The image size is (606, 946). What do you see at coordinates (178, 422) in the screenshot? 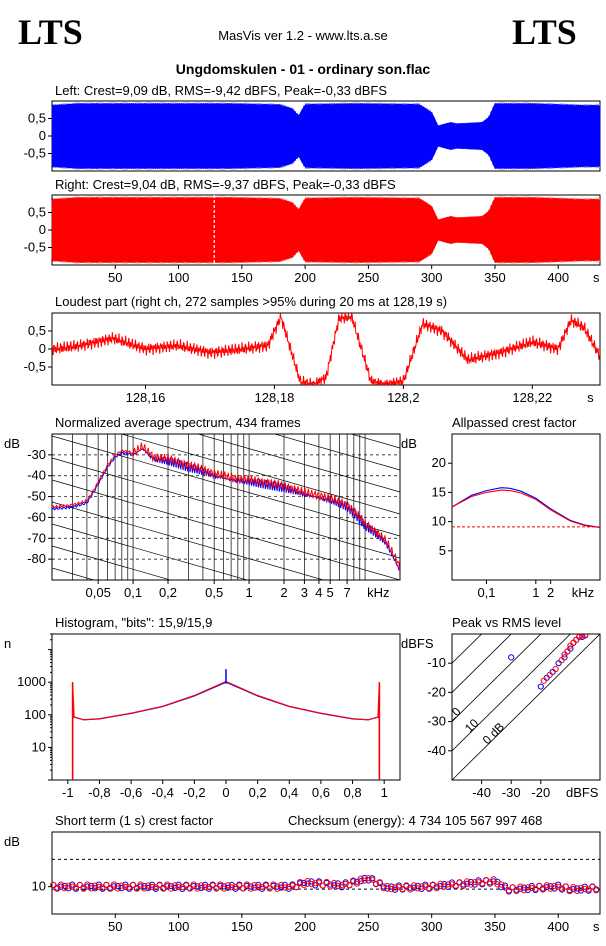
I see `spectrum-title: Normalized average spectrum, 434 frames` at bounding box center [178, 422].